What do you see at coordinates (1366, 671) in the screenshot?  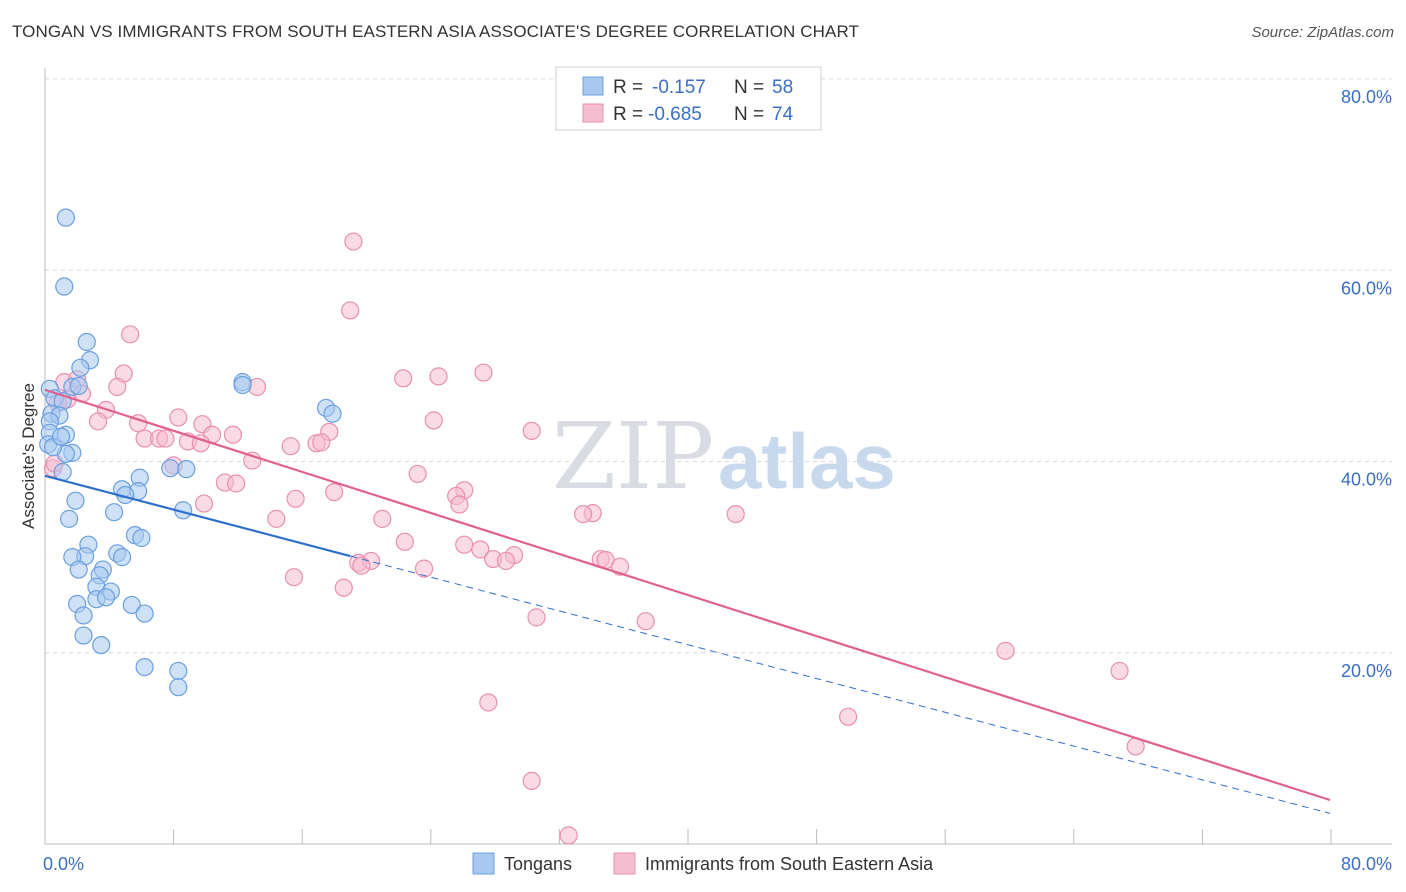 I see `y-tick-label-20: 20.0%` at bounding box center [1366, 671].